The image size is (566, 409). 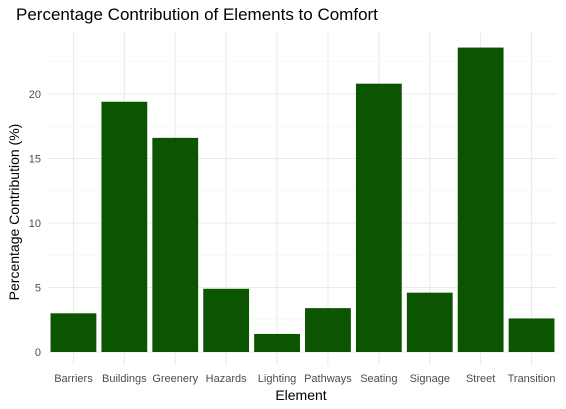 I want to click on y-tick-label: 10, so click(x=35, y=224).